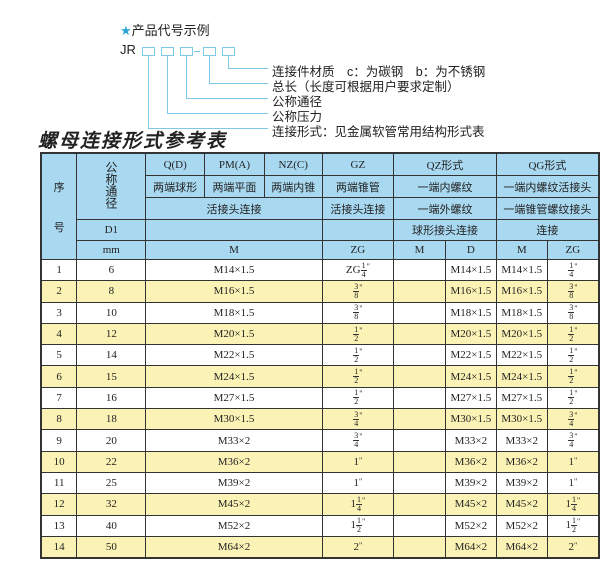  What do you see at coordinates (234, 461) in the screenshot?
I see `cell-m: M36×2` at bounding box center [234, 461].